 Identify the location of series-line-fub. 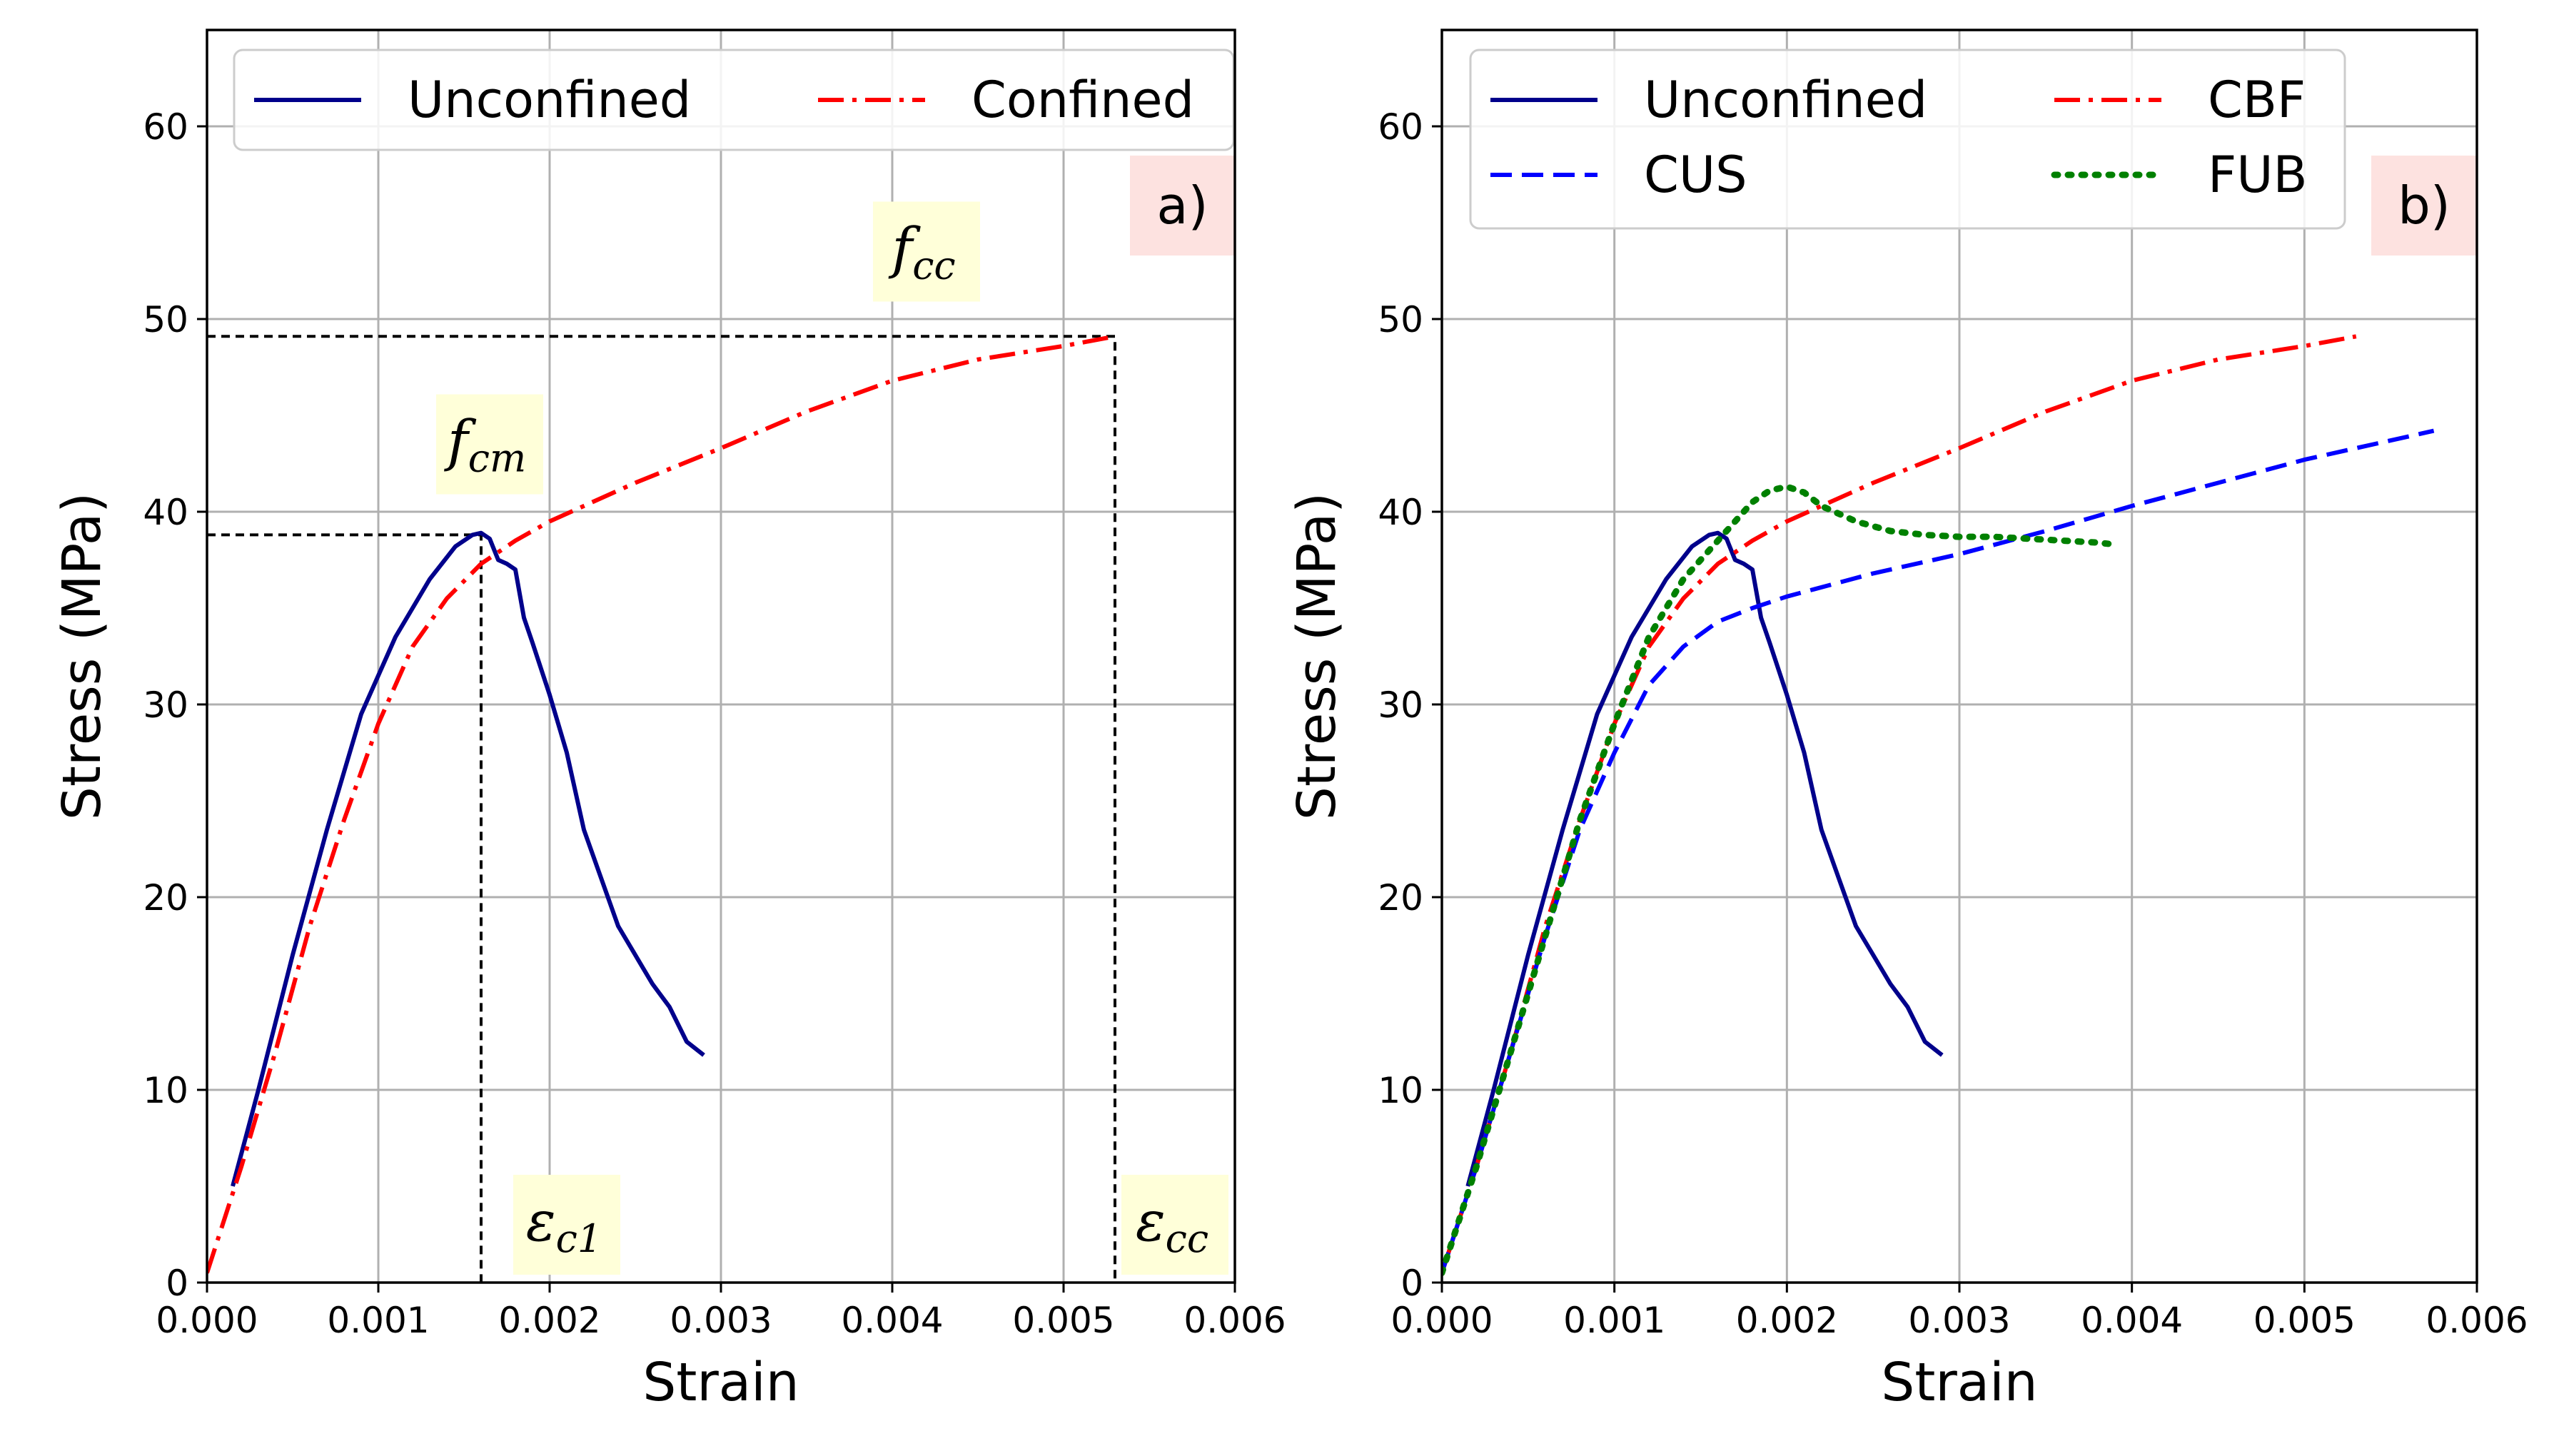
(1780, 879).